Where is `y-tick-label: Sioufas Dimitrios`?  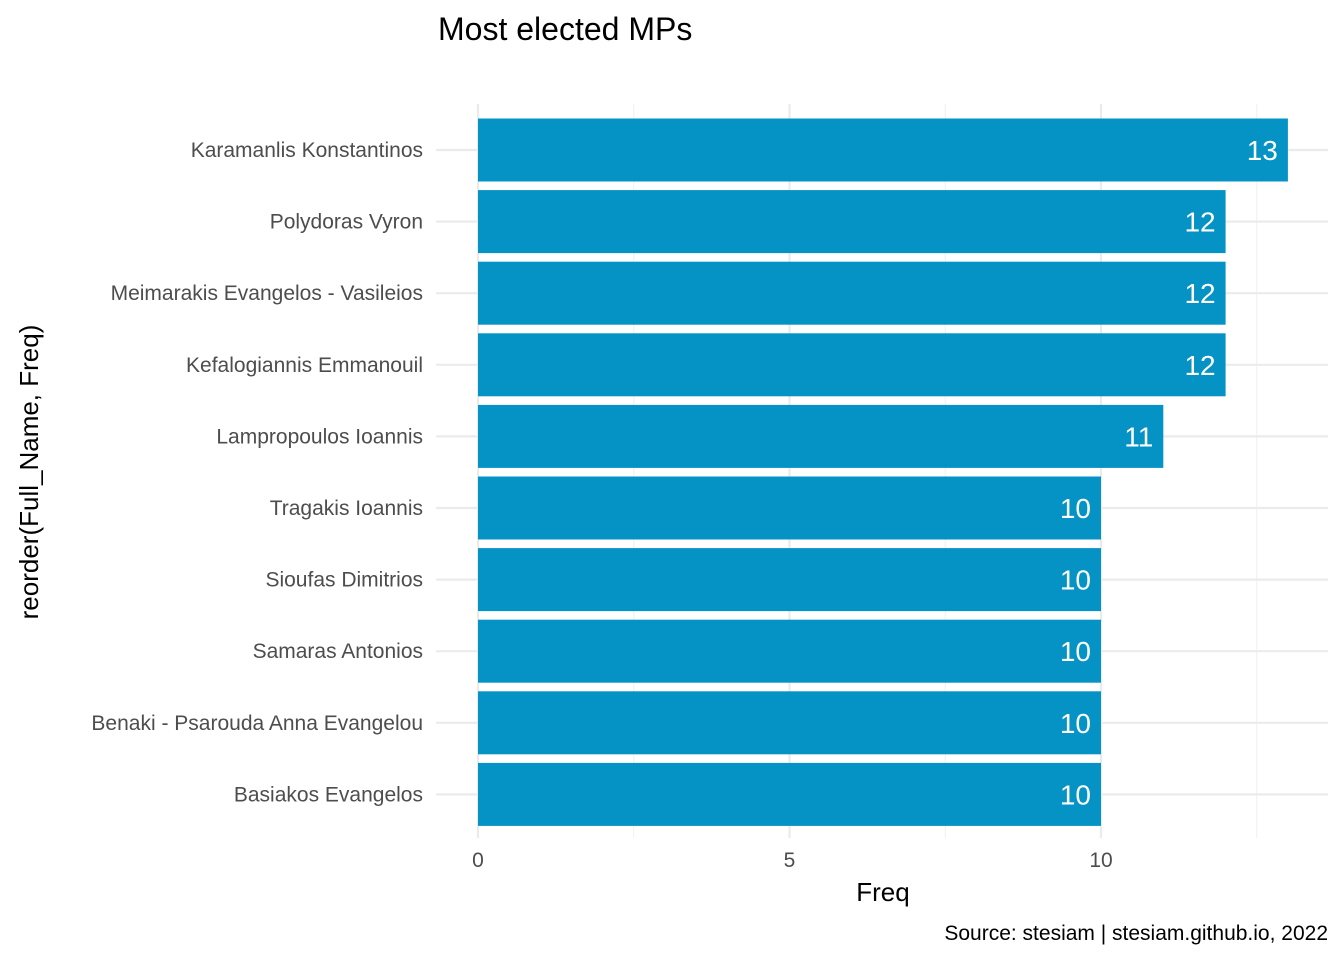
y-tick-label: Sioufas Dimitrios is located at coordinates (344, 580).